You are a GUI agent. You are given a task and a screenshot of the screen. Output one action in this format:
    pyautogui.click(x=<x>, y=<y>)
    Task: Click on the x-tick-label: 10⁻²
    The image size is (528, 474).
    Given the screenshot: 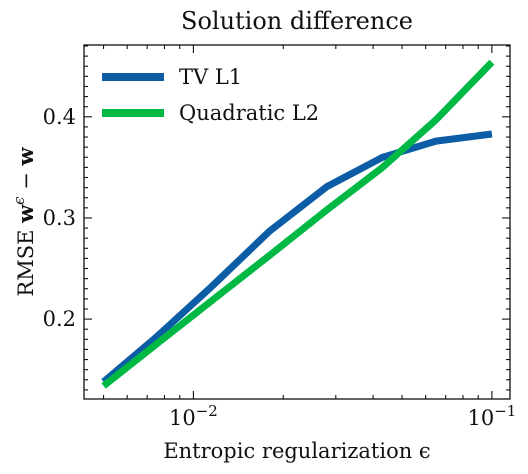 What is the action you would take?
    pyautogui.click(x=193, y=416)
    